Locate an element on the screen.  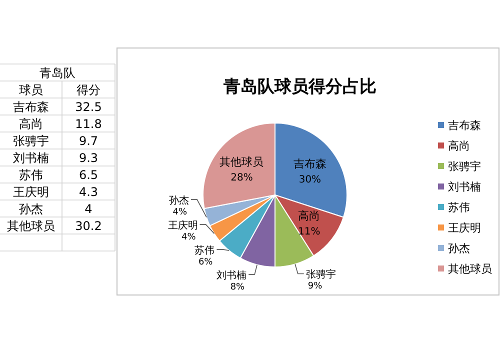
slice-label: 王庆明 is located at coordinates (183, 225).